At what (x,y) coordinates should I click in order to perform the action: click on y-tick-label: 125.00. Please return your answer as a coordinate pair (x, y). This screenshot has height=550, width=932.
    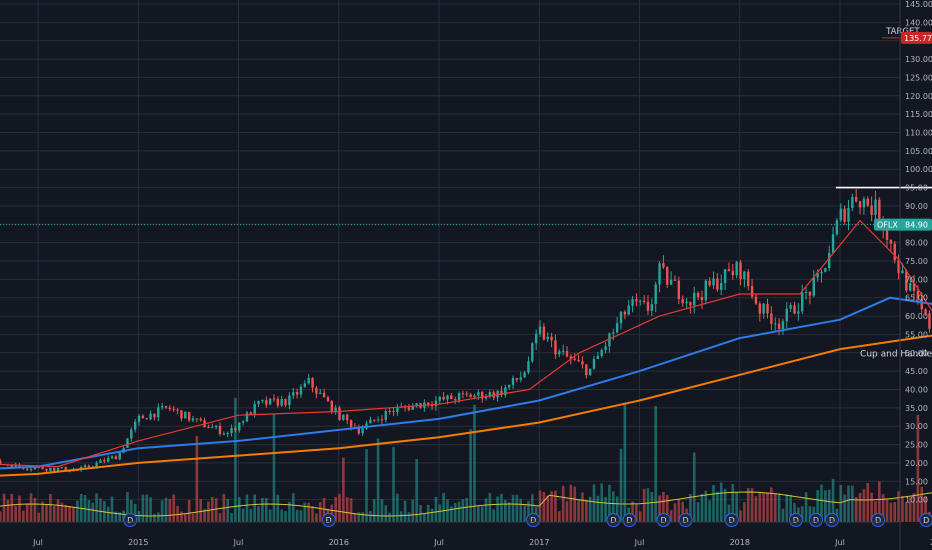
    Looking at the image, I should click on (918, 77).